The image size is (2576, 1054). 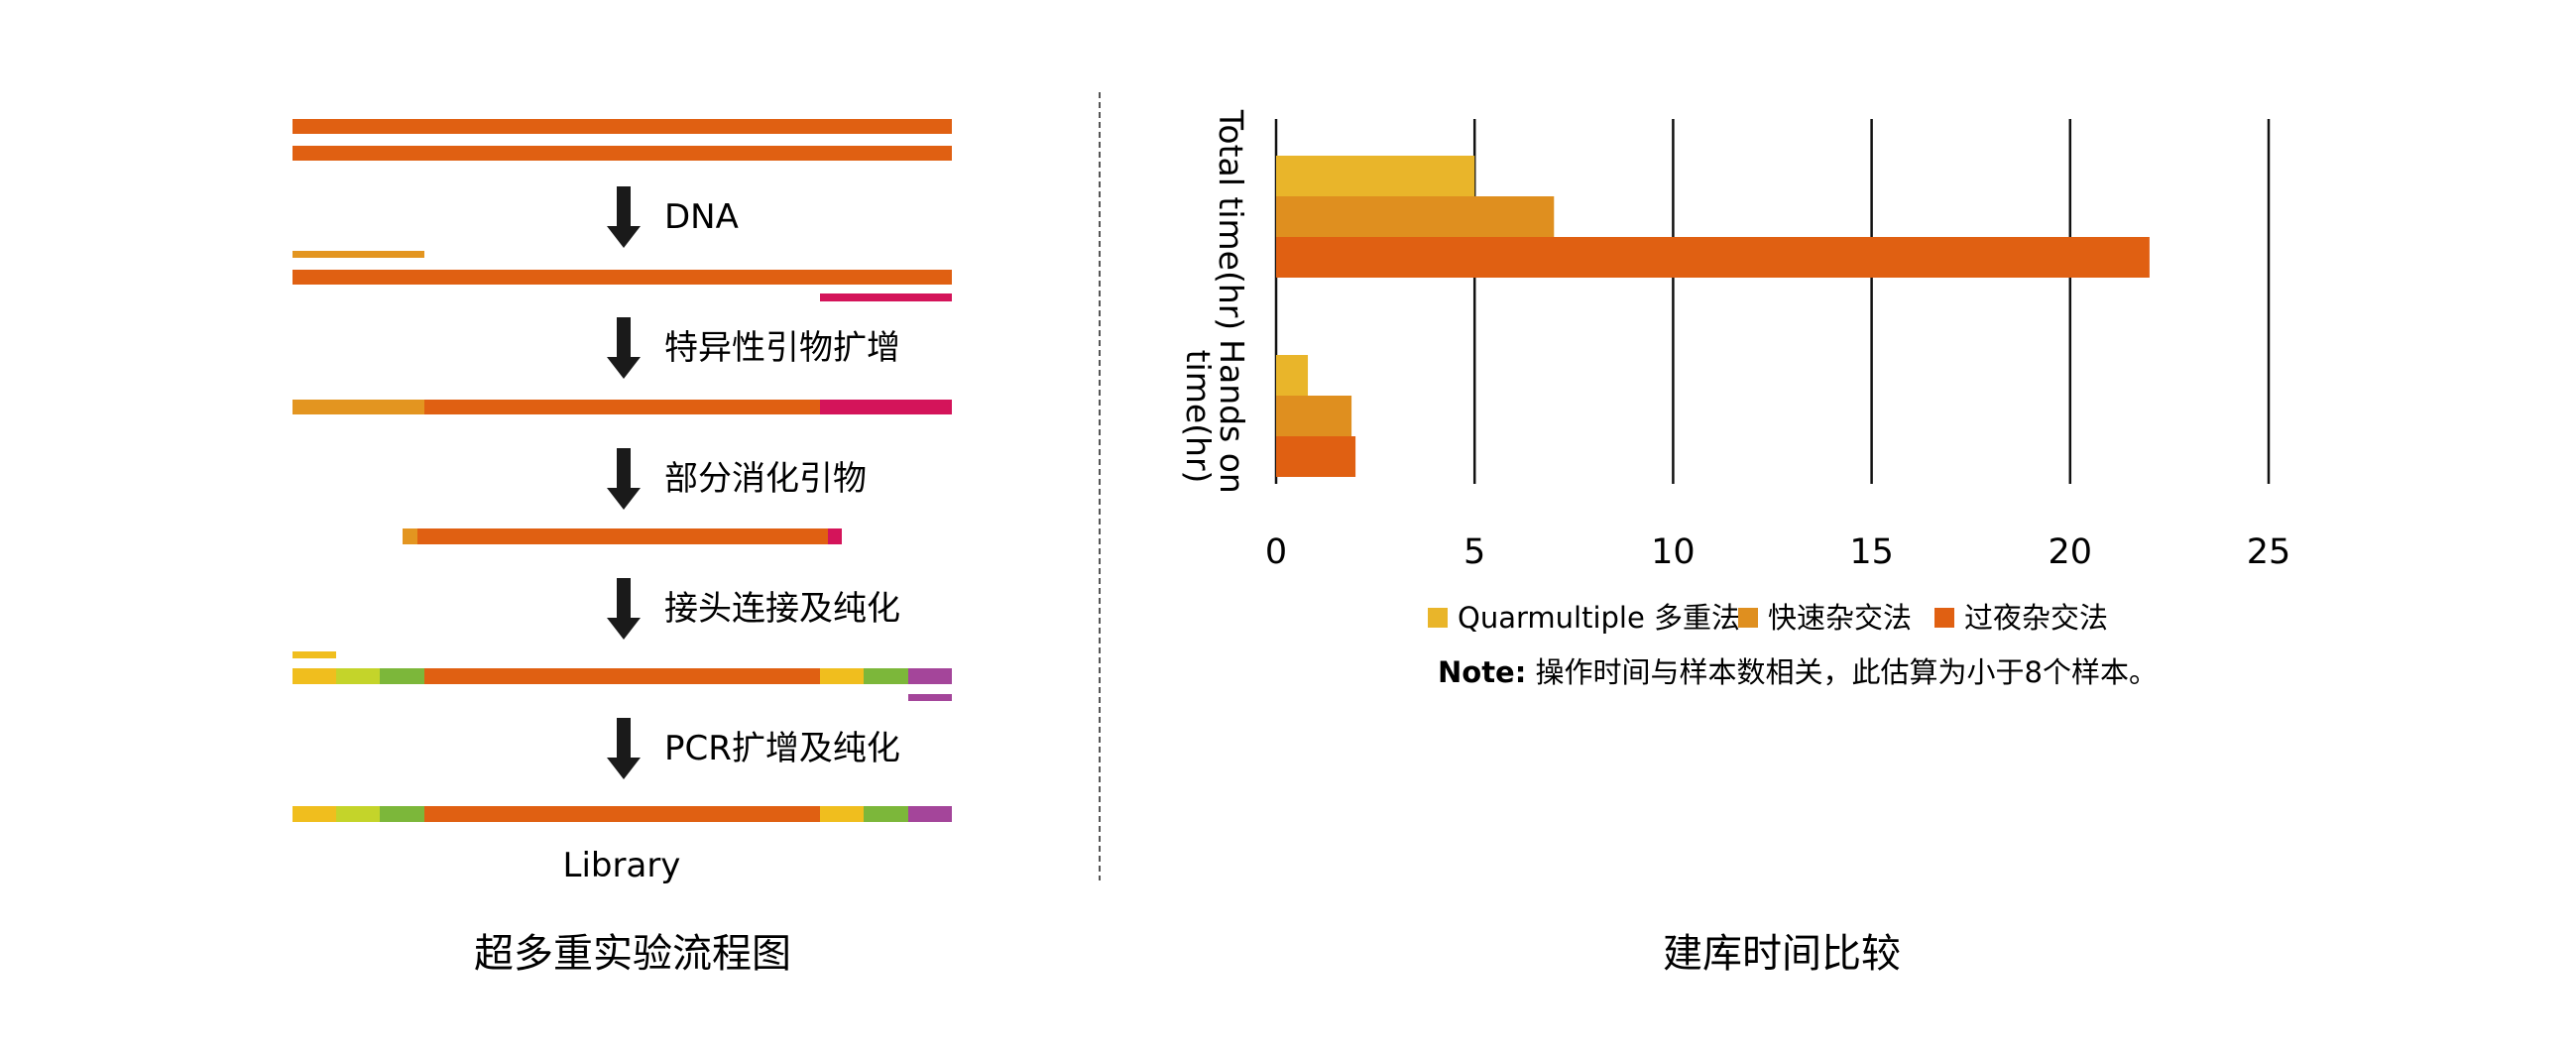 What do you see at coordinates (2036, 618) in the screenshot?
I see `legend-label-3: 过夜杂交法` at bounding box center [2036, 618].